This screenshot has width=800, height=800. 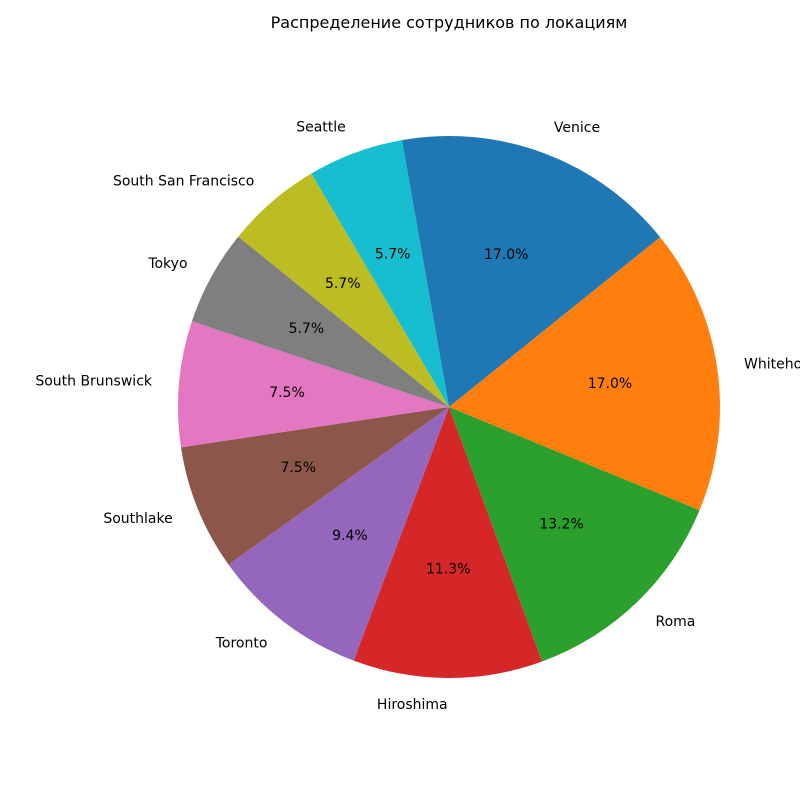 What do you see at coordinates (183, 181) in the screenshot?
I see `pie-category-label: South San Francisco` at bounding box center [183, 181].